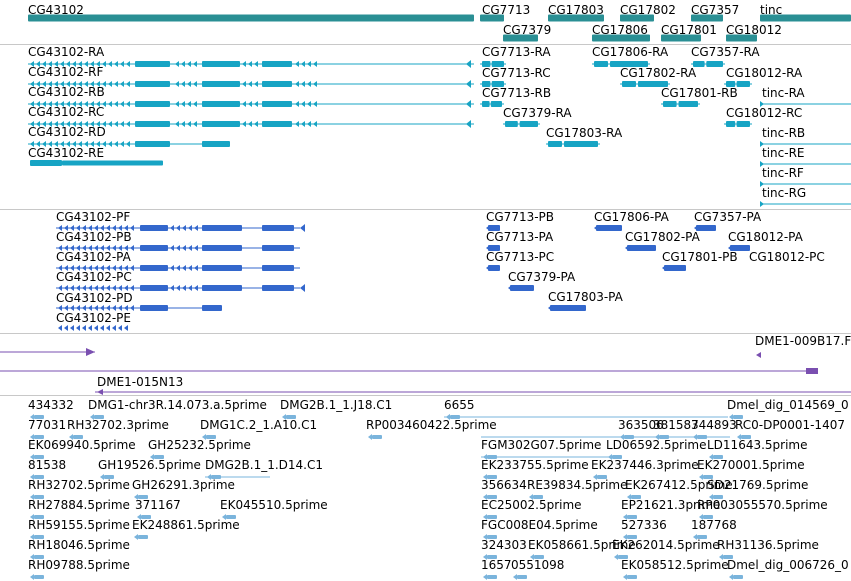 The height and width of the screenshot is (581, 851). Describe the element at coordinates (805, 104) in the screenshot. I see `transcript-tinc-ra` at that location.